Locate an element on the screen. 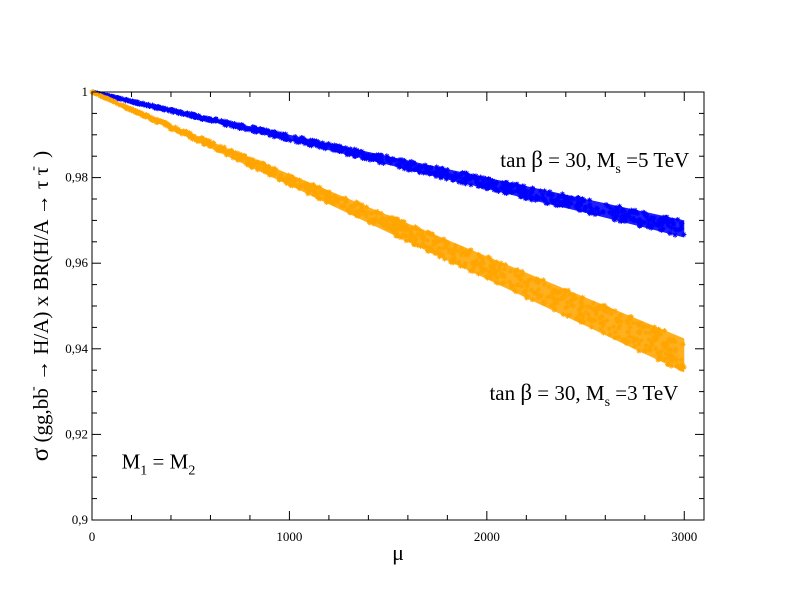 The image size is (792, 612). y-tick-label: 0,9 is located at coordinates (80, 519).